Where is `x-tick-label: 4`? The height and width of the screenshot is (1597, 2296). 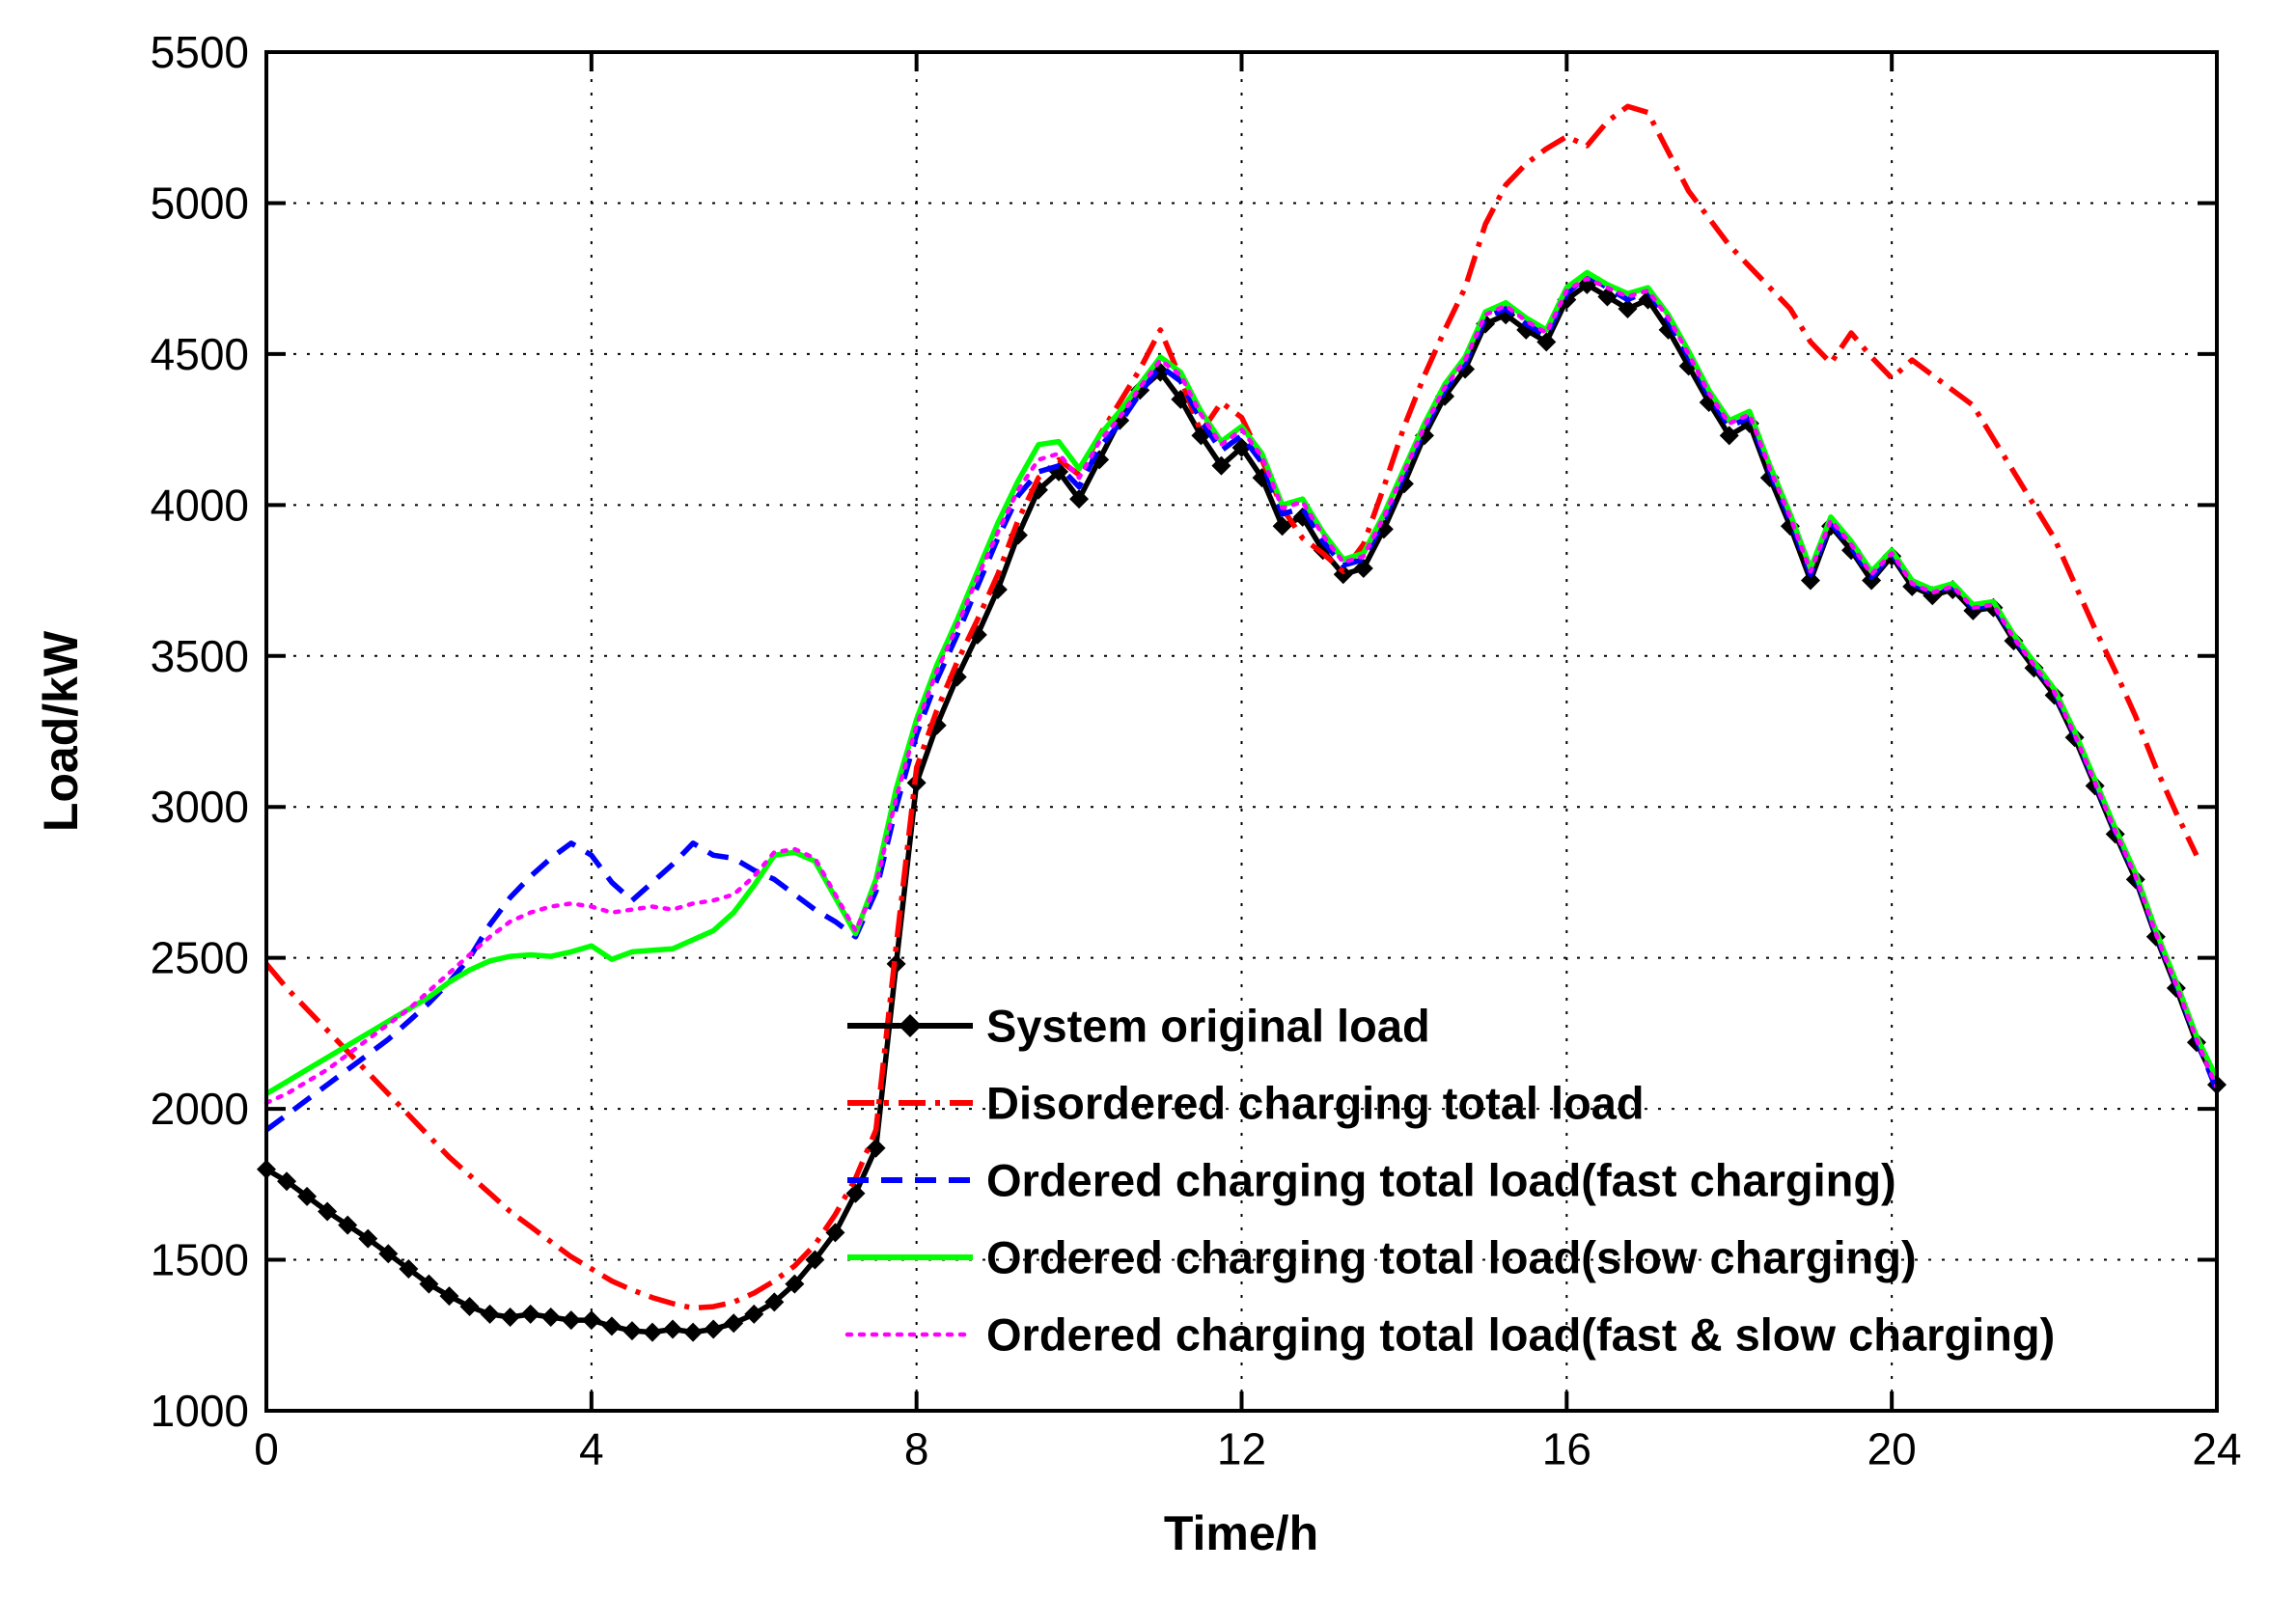 x-tick-label: 4 is located at coordinates (591, 1449).